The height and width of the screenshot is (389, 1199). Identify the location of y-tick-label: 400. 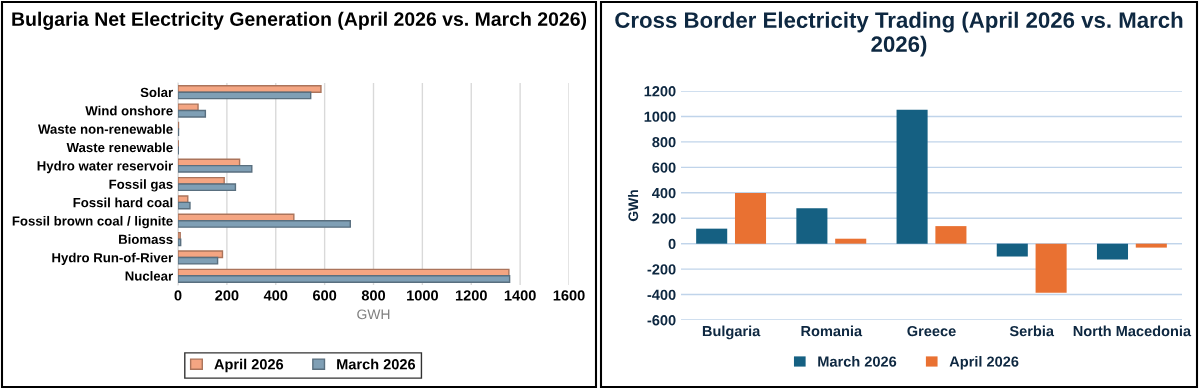
(664, 193).